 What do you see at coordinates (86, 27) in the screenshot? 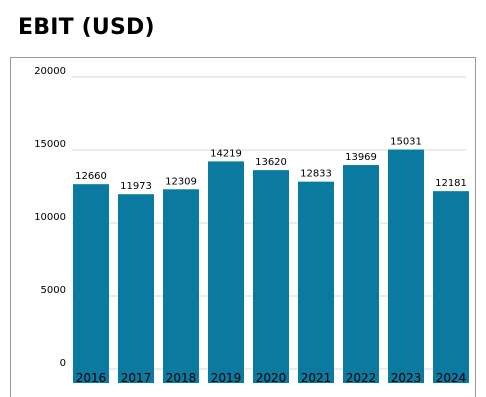
I see `chart-title: EBIT (USD)` at bounding box center [86, 27].